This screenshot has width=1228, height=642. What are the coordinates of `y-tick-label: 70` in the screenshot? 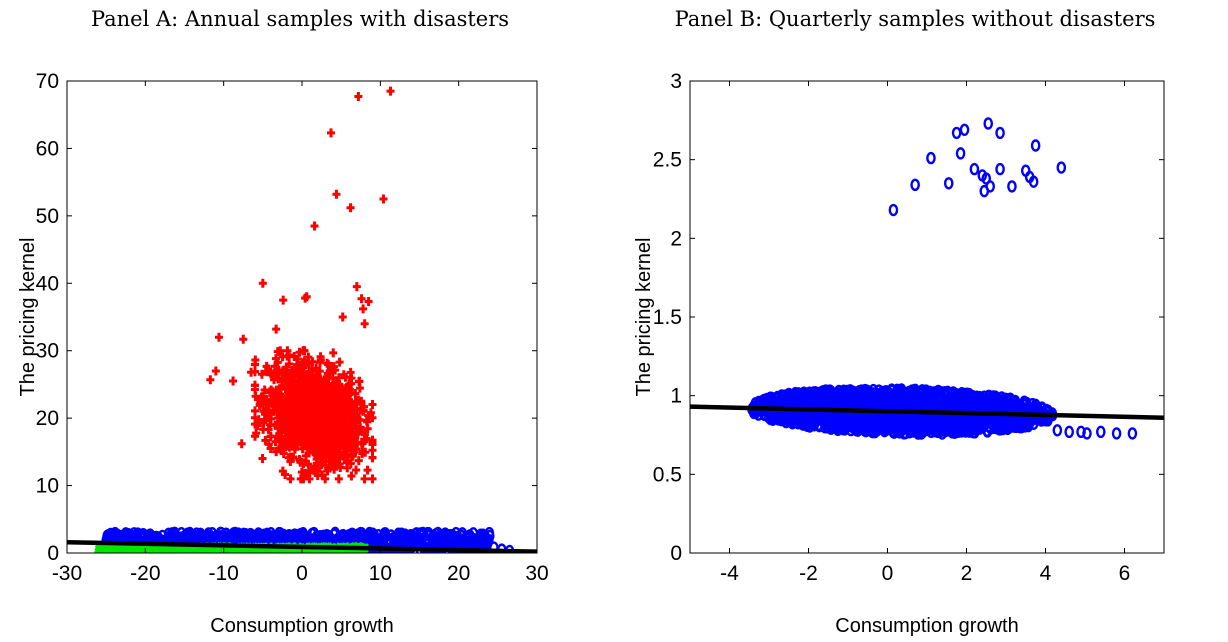 It's located at (47, 81).